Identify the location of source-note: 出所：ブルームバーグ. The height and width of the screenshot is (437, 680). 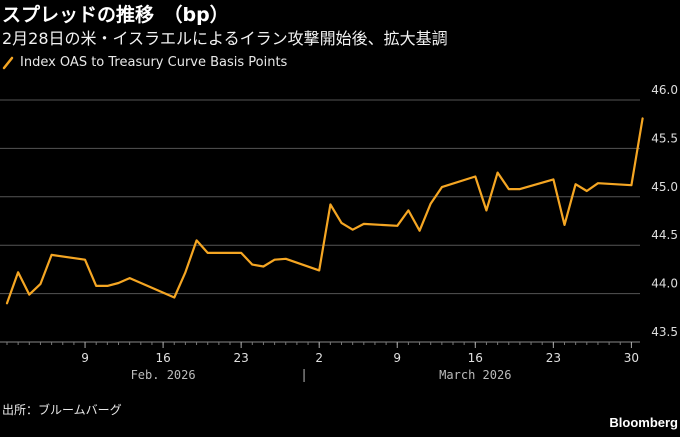
(62, 410).